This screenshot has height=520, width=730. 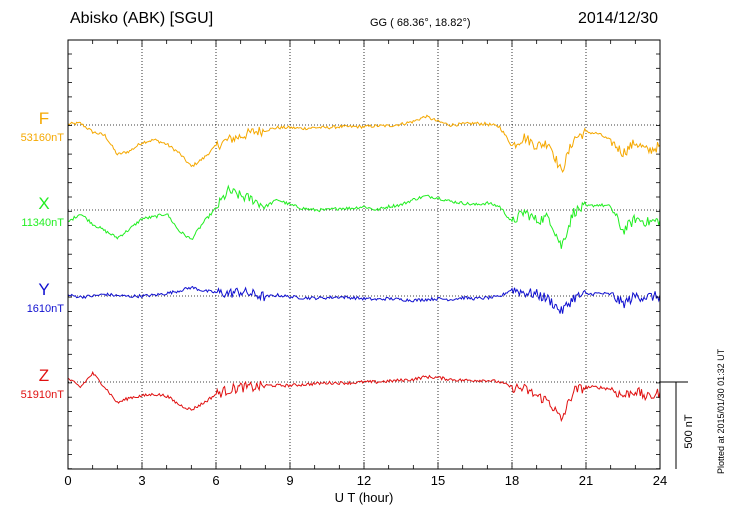 I want to click on series-name-y: Y, so click(x=43, y=289).